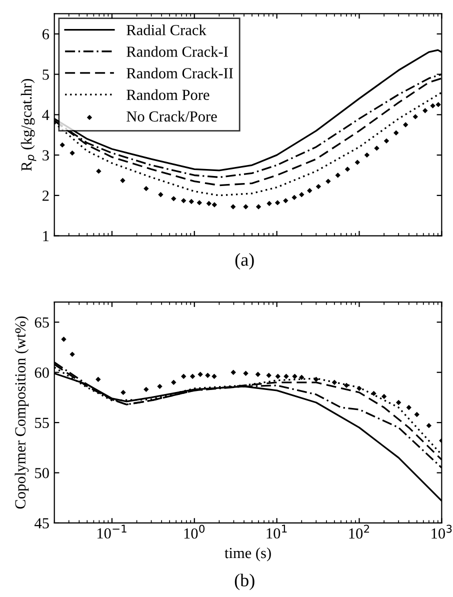  What do you see at coordinates (45, 155) in the screenshot?
I see `y-tick-label: 3` at bounding box center [45, 155].